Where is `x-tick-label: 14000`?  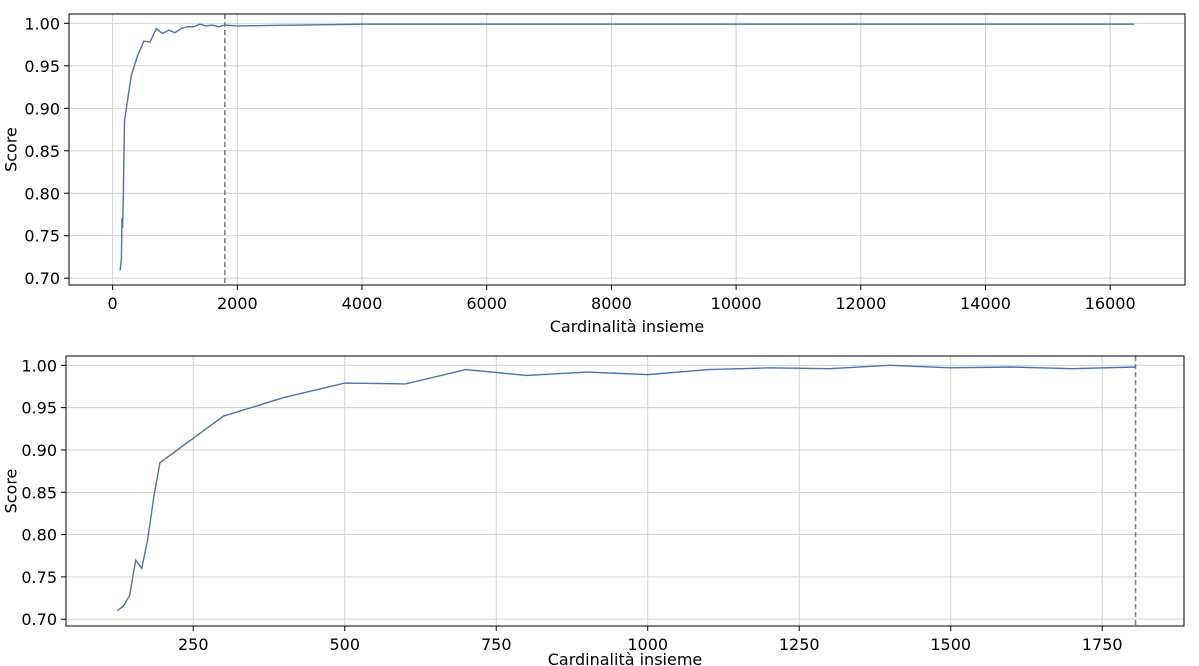
x-tick-label: 14000 is located at coordinates (985, 303).